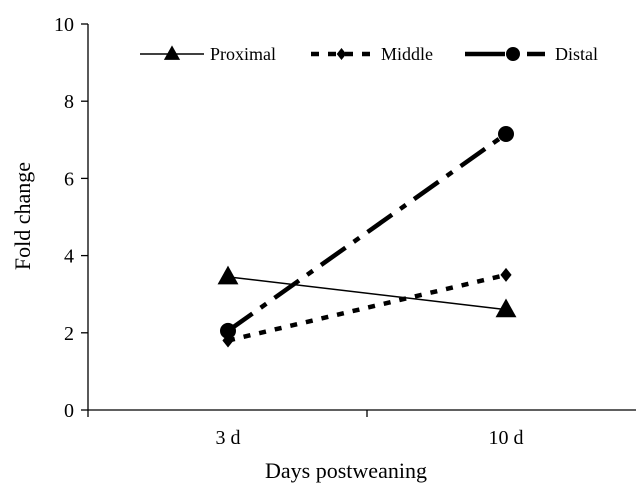 This screenshot has width=636, height=493. I want to click on y-tick-label: 4, so click(69, 257).